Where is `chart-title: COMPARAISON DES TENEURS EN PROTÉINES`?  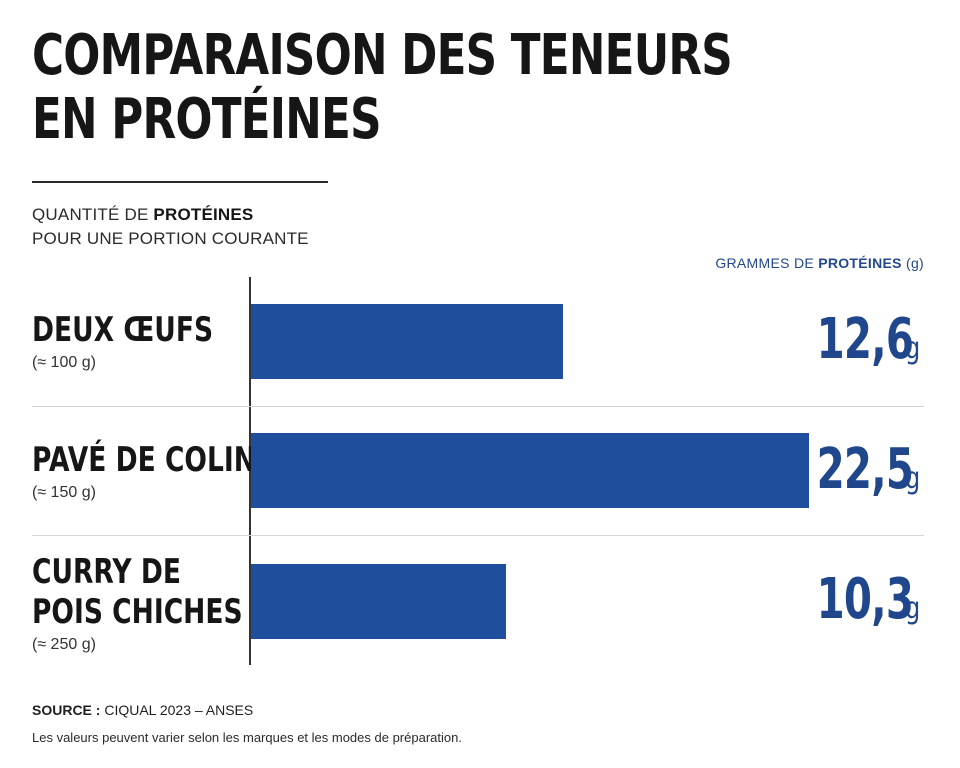
chart-title: COMPARAISON DES TENEURS EN PROTÉINES is located at coordinates (382, 87).